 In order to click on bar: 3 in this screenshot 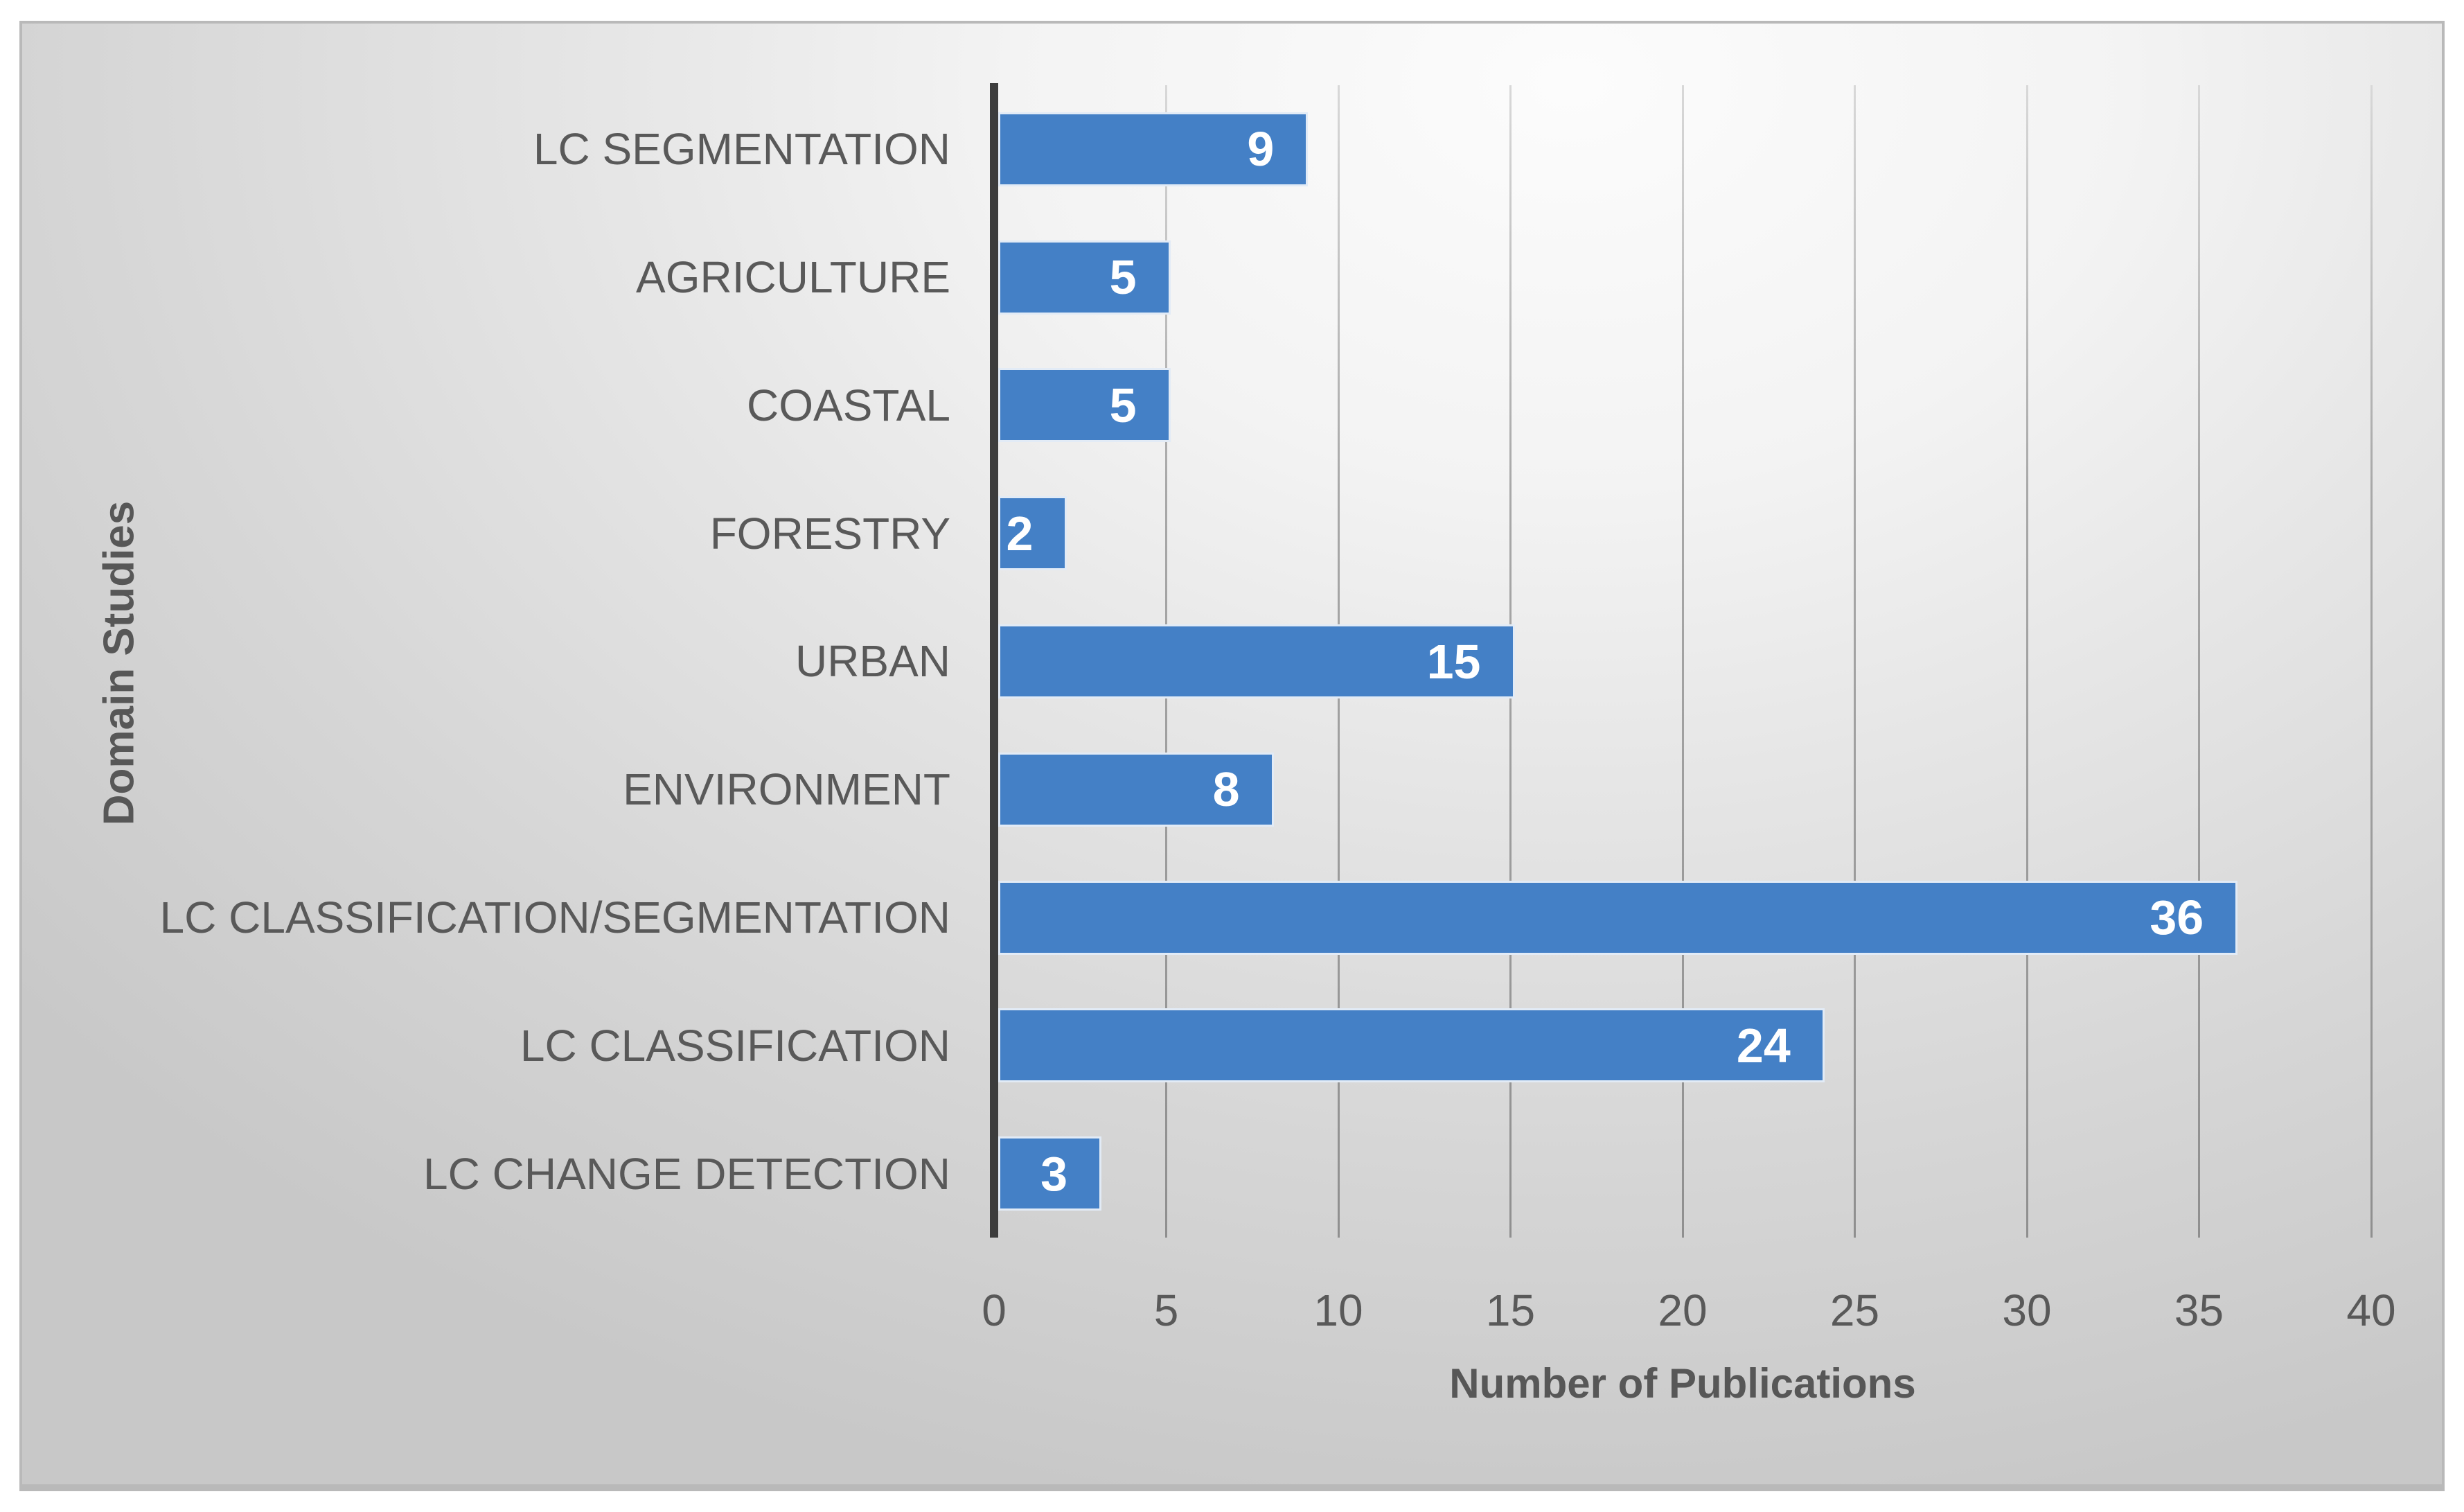, I will do `click(1050, 1173)`.